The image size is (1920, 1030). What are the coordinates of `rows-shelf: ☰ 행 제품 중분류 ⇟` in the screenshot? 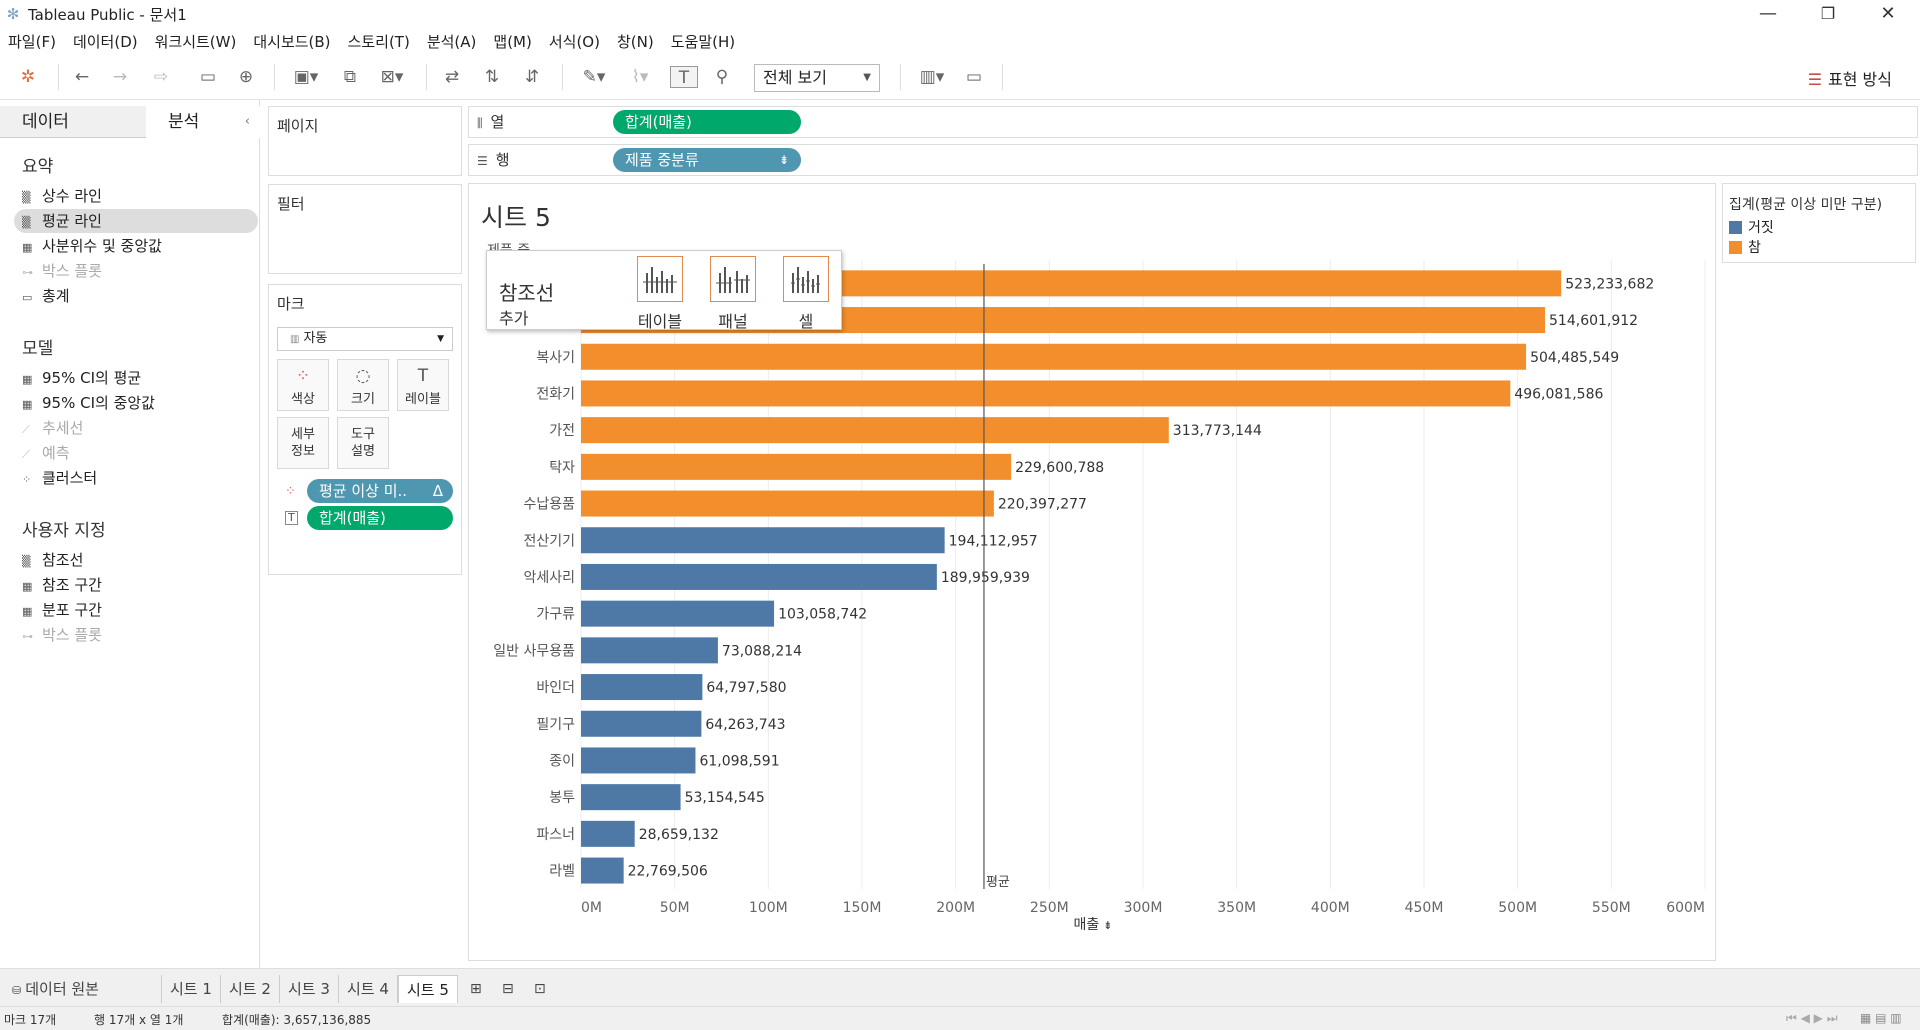 It's located at (1193, 160).